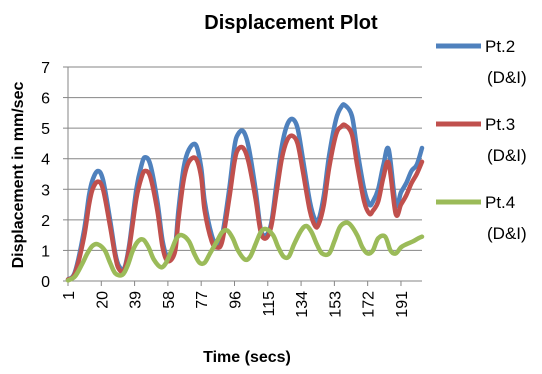  I want to click on legend-label-2-line2: (D&I), so click(507, 155).